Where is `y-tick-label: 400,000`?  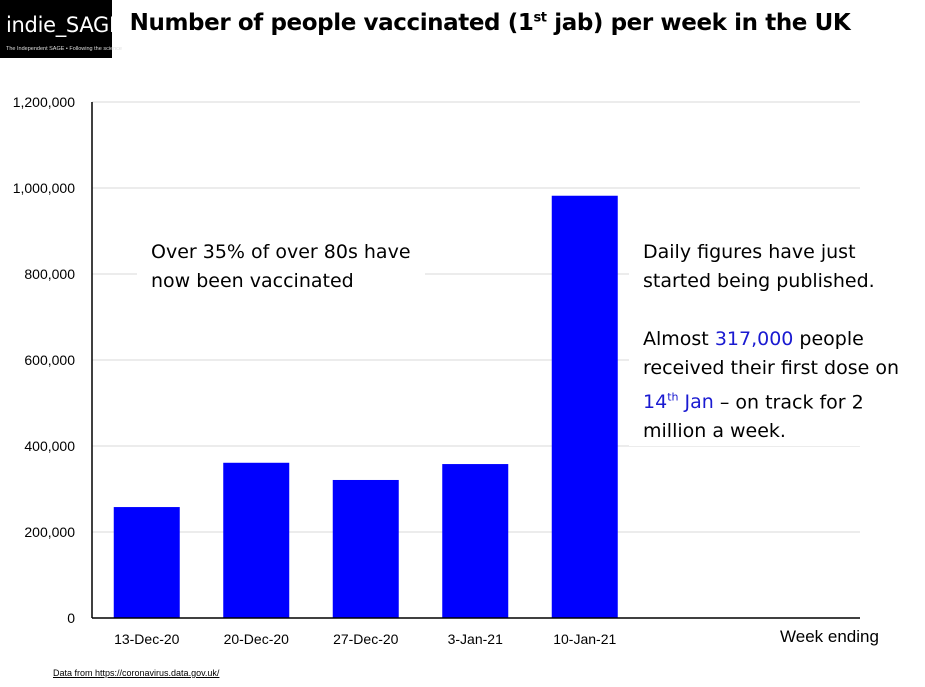
y-tick-label: 400,000 is located at coordinates (49, 446).